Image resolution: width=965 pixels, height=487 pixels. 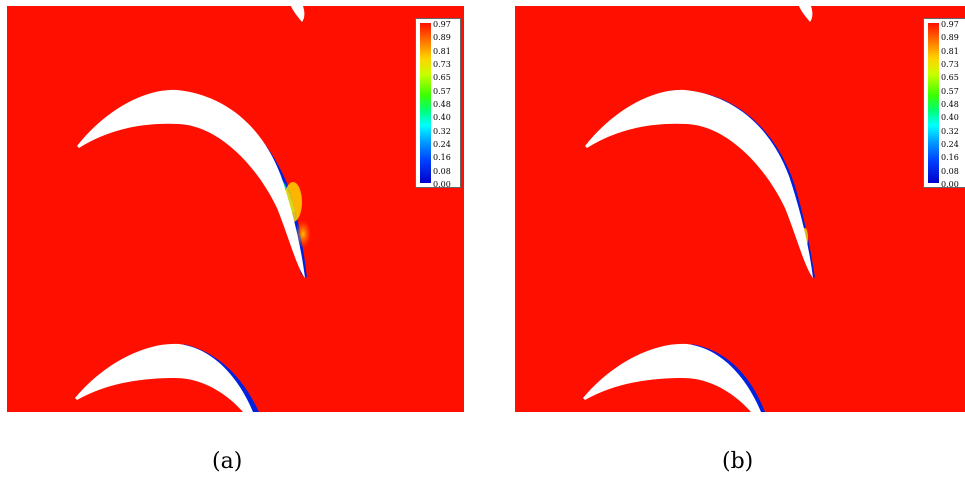 What do you see at coordinates (227, 461) in the screenshot?
I see `caption-a: (a)` at bounding box center [227, 461].